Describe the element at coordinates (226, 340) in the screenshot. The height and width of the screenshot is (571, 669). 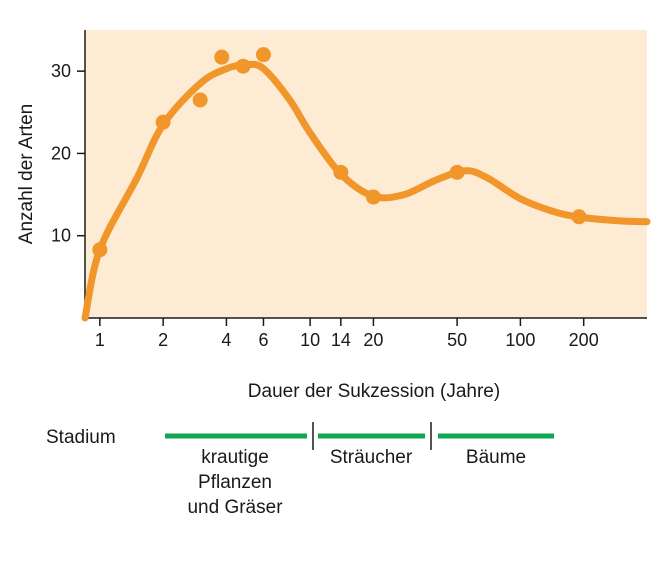
I see `x-tick-label: 4` at that location.